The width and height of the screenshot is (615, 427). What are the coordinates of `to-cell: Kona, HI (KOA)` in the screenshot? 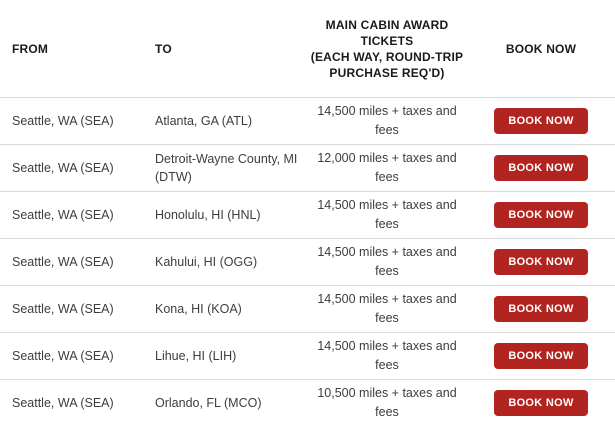 It's located at (198, 309).